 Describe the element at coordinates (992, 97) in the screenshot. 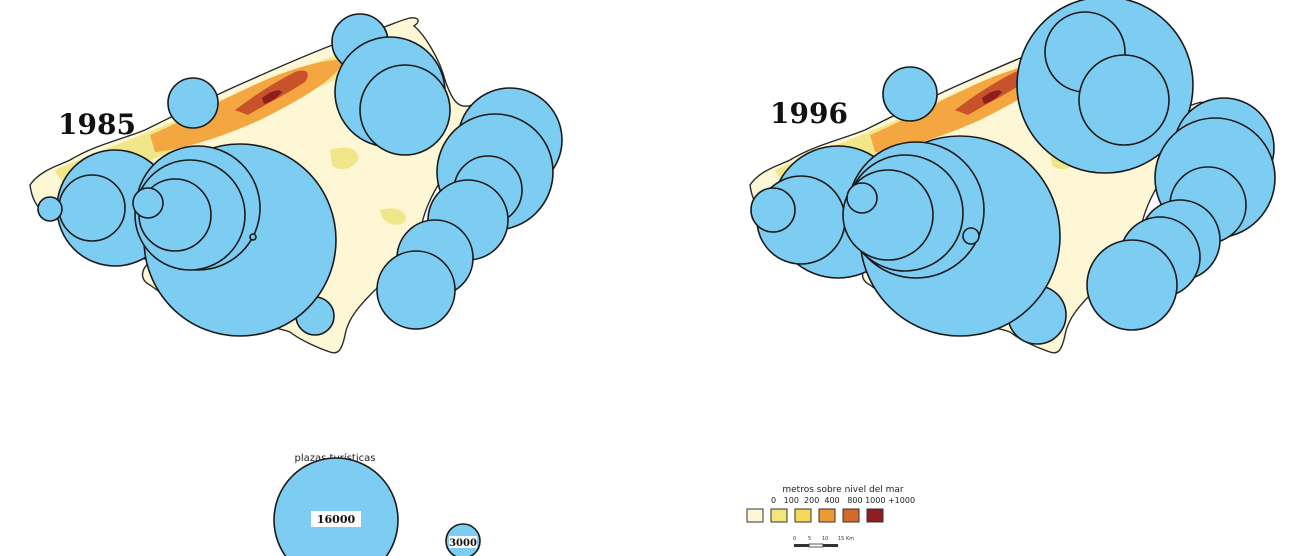

I see `elevation-peak-1996` at that location.